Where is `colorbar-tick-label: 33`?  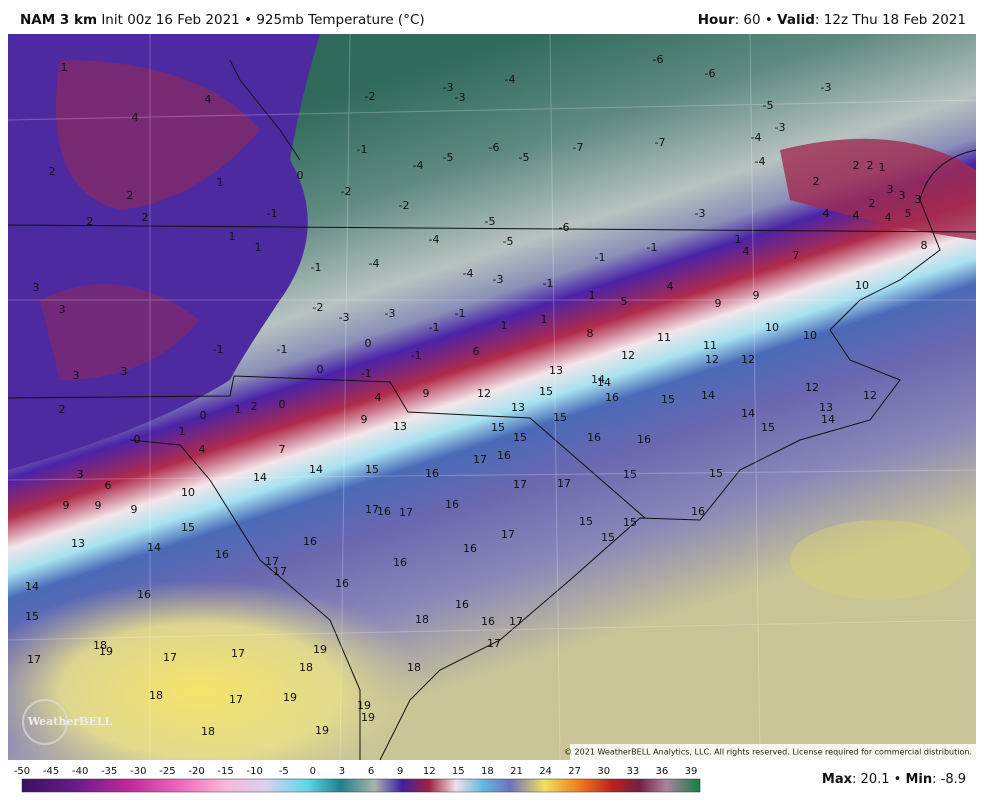
colorbar-tick-label: 33 is located at coordinates (632, 771).